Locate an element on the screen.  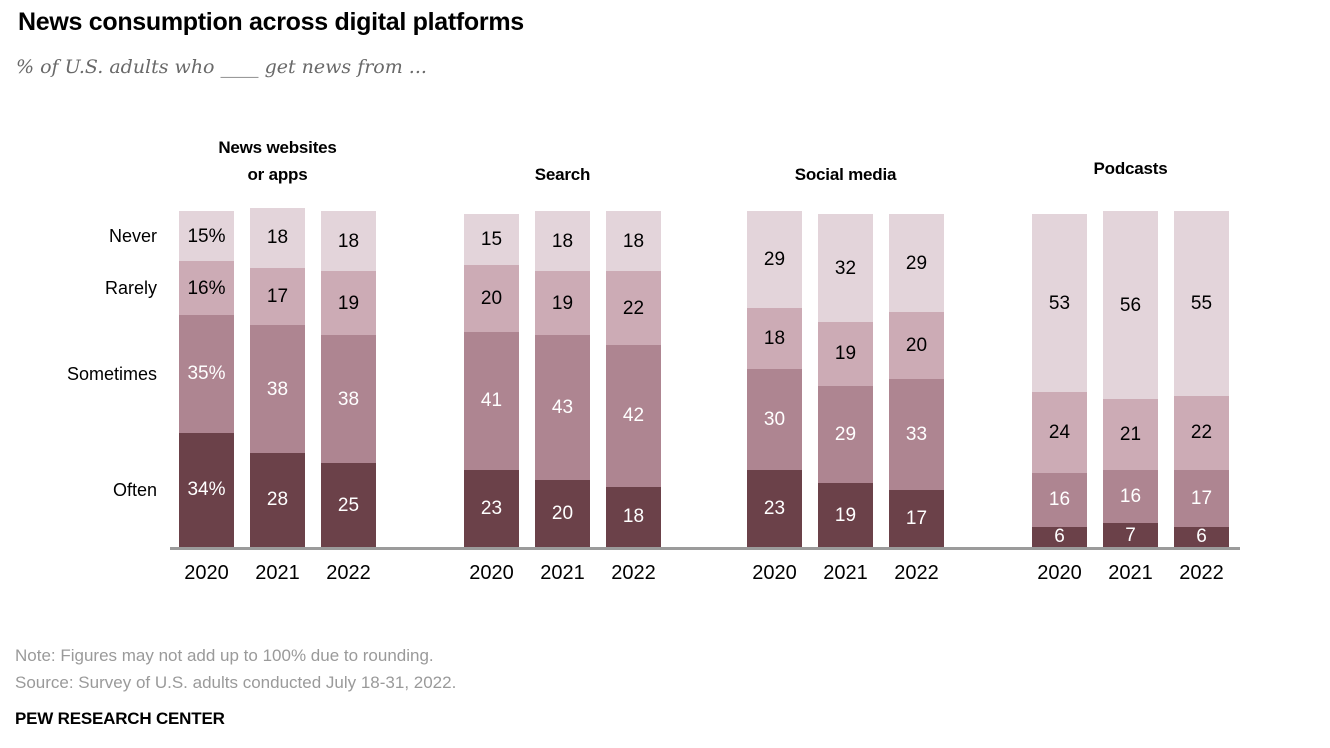
bar-value-label: 56 is located at coordinates (1130, 305).